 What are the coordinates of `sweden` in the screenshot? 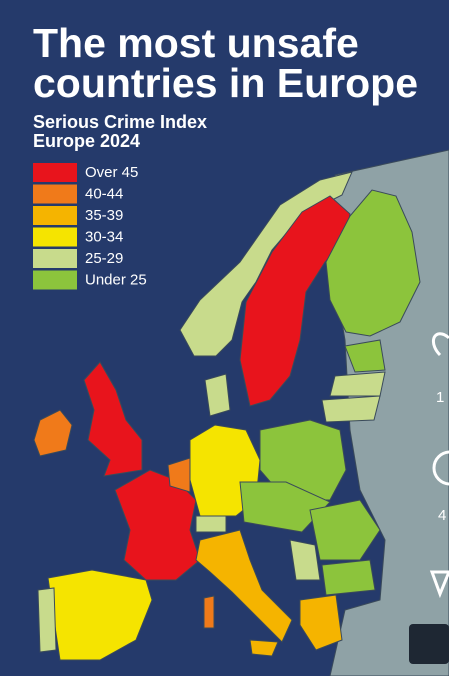 It's located at (295, 301).